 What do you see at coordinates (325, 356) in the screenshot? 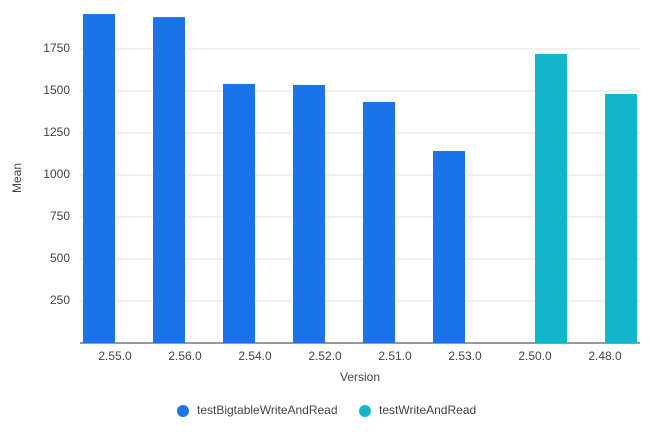
I see `x-tick-label: 2.52.0` at bounding box center [325, 356].